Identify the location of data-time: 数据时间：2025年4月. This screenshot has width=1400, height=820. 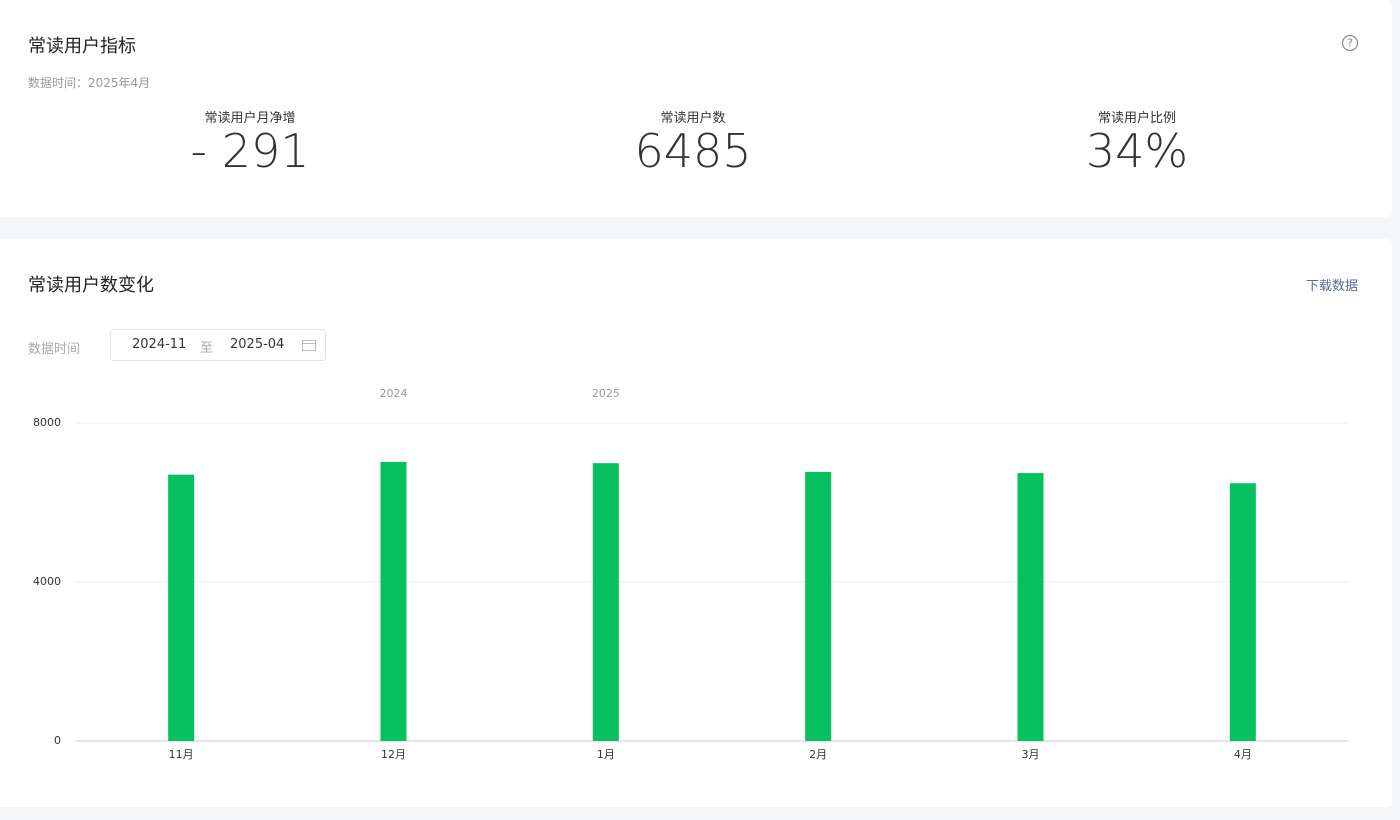
(89, 83).